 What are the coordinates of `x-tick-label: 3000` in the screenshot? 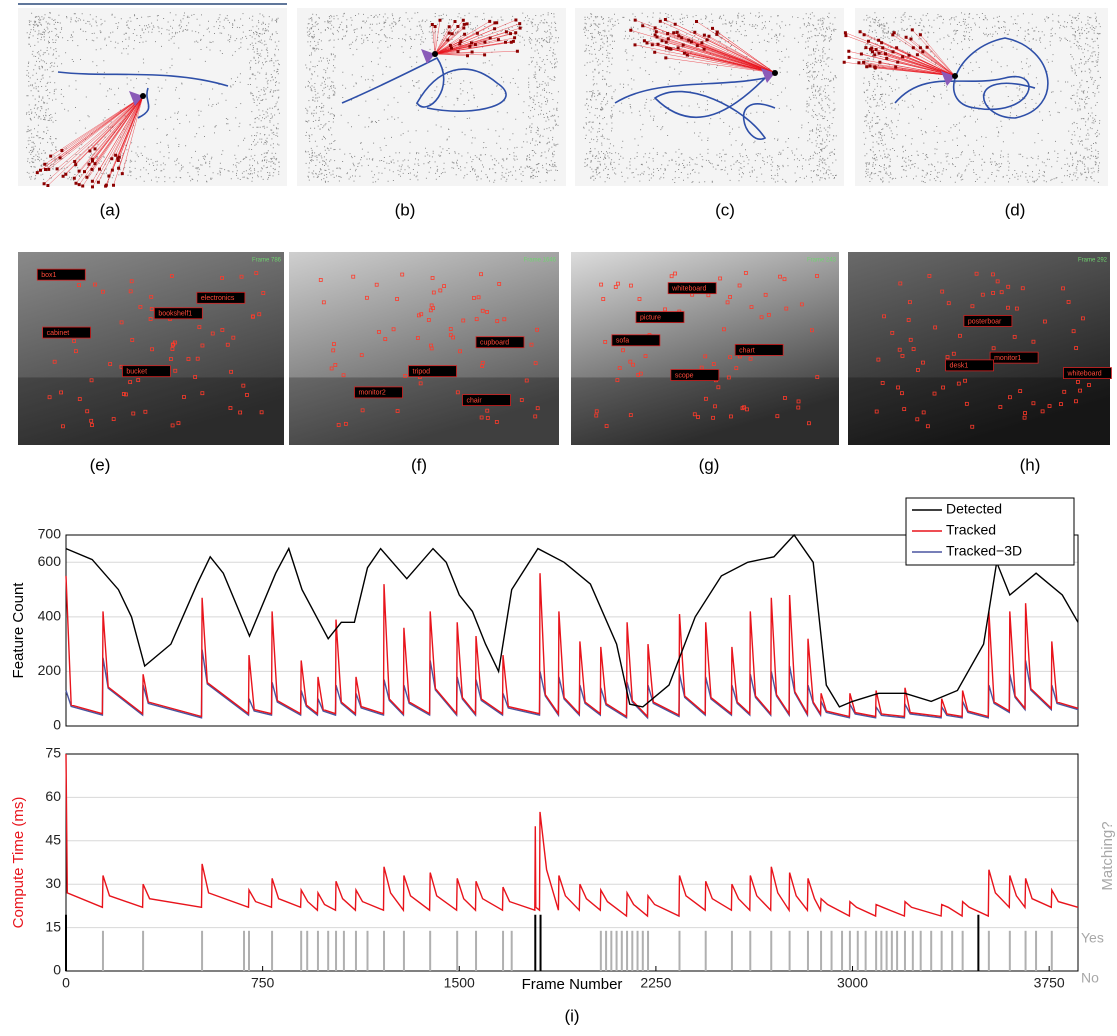 It's located at (852, 983).